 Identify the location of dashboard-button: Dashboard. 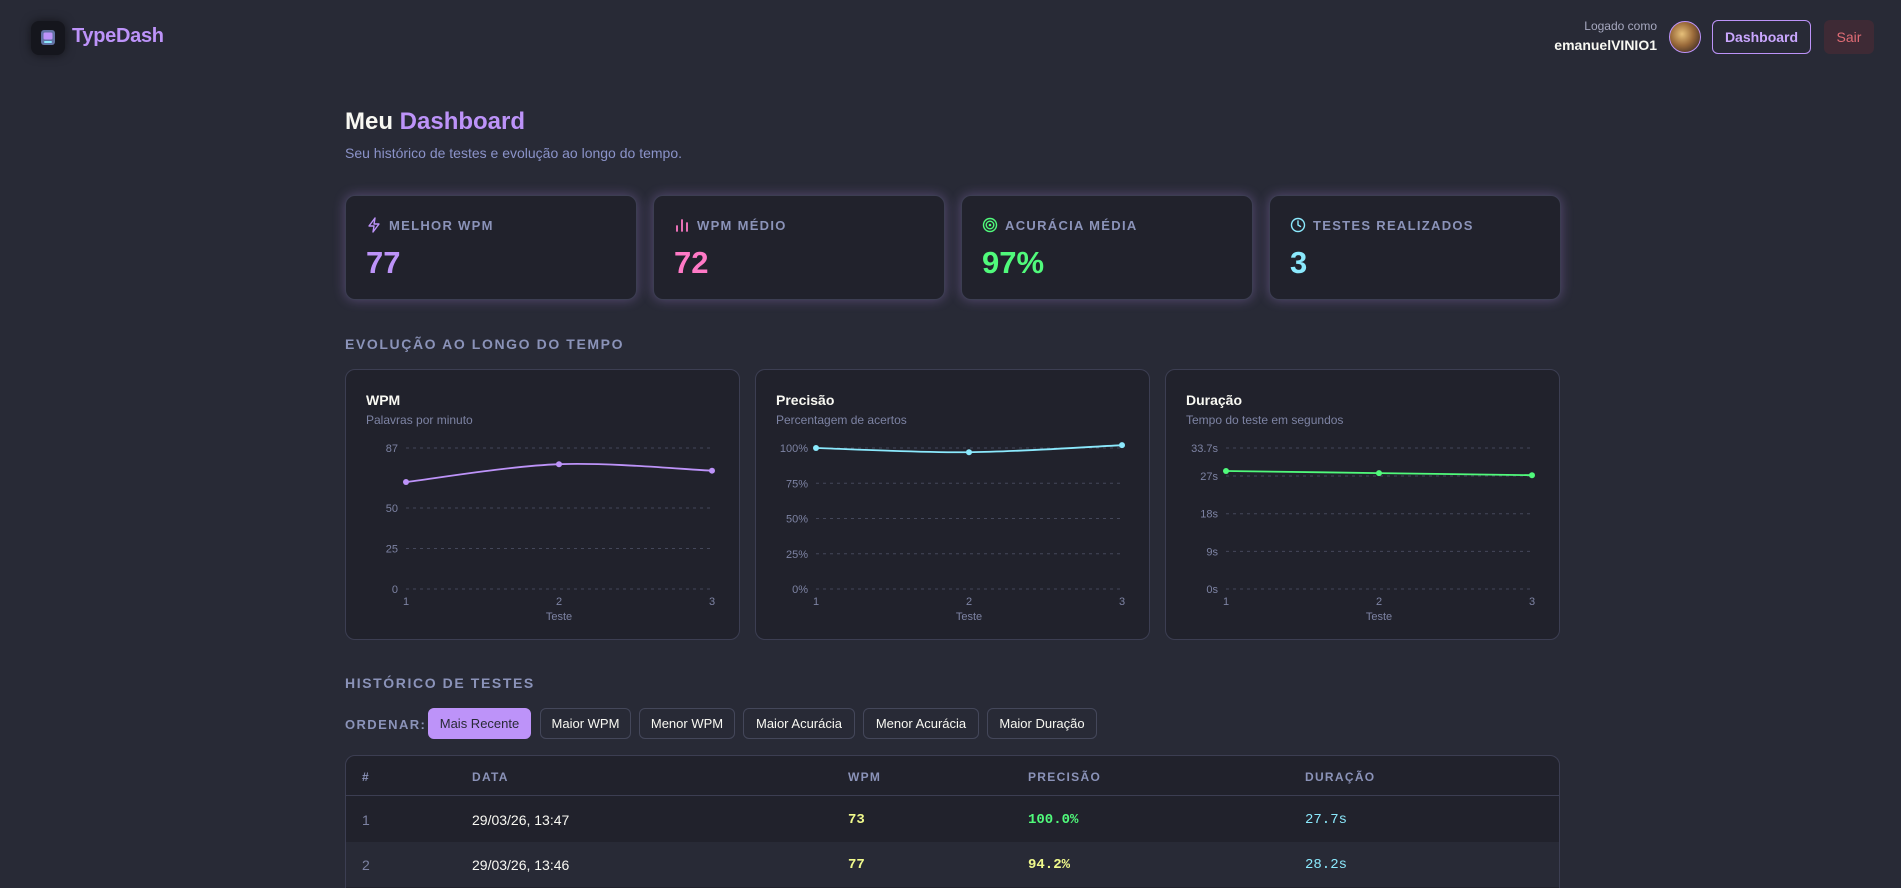
(1761, 37).